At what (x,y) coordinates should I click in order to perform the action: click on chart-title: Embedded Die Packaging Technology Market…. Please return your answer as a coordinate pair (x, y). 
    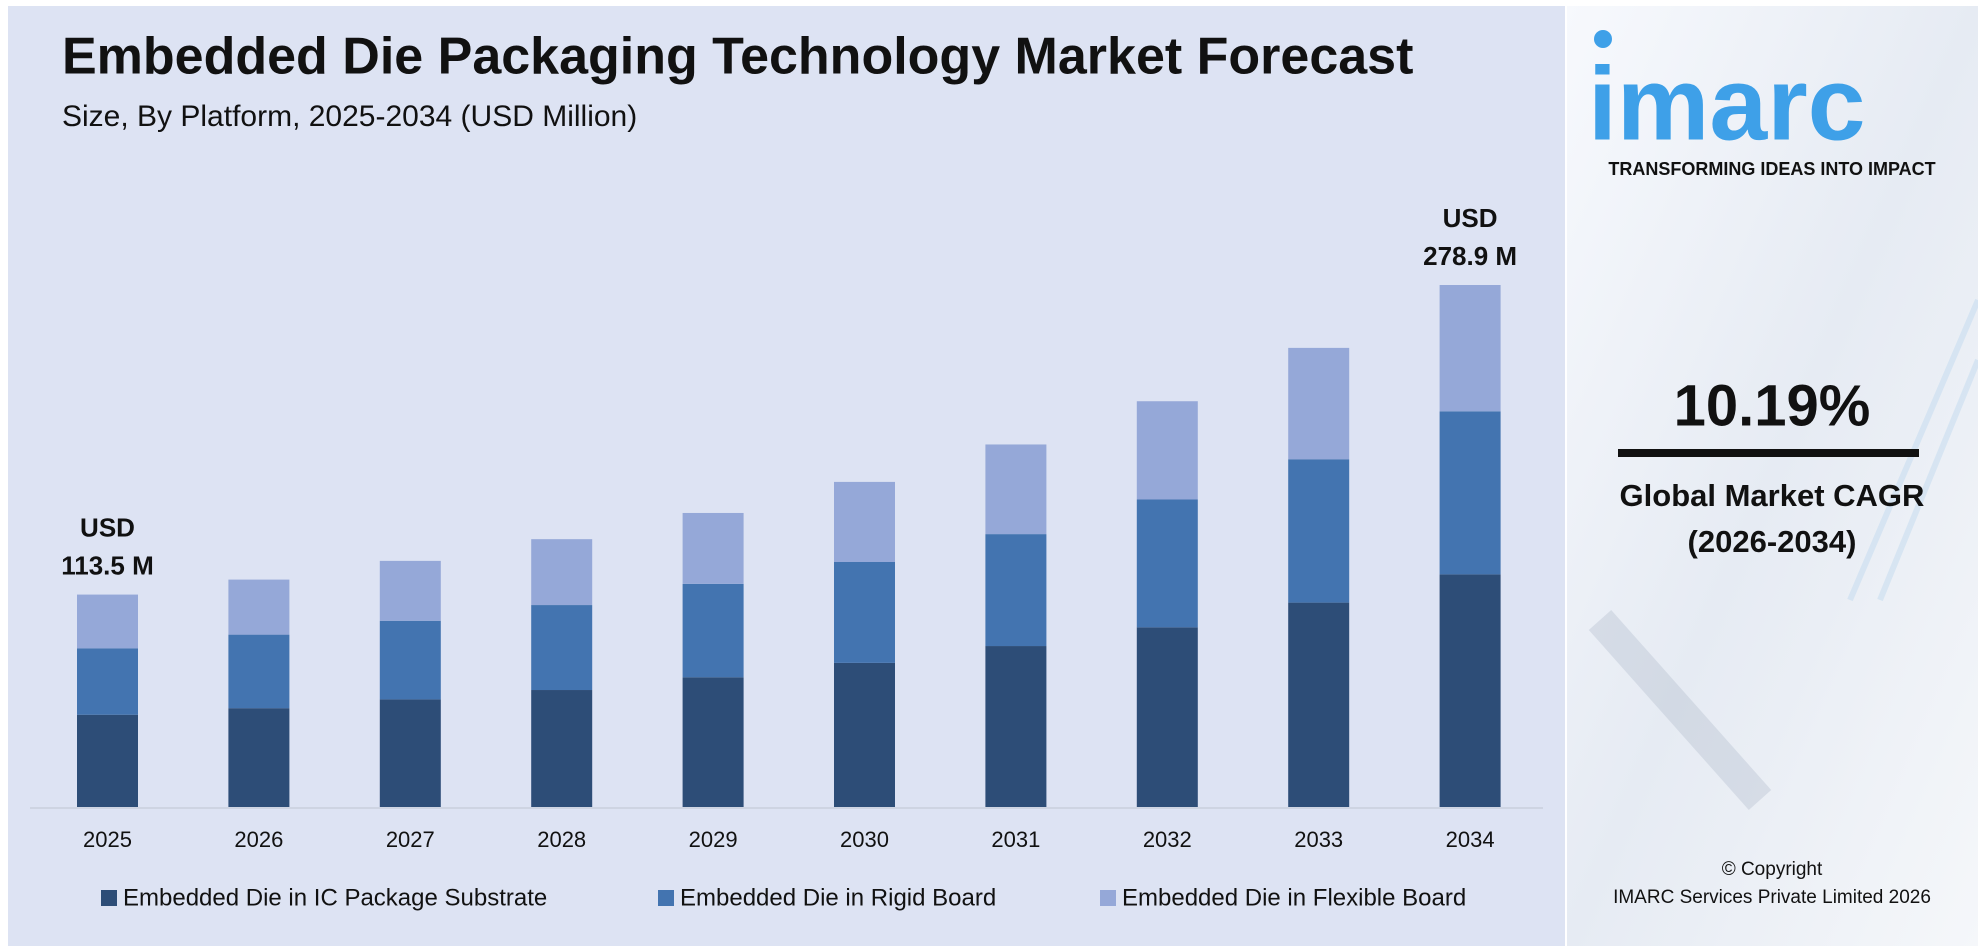
    Looking at the image, I should click on (737, 57).